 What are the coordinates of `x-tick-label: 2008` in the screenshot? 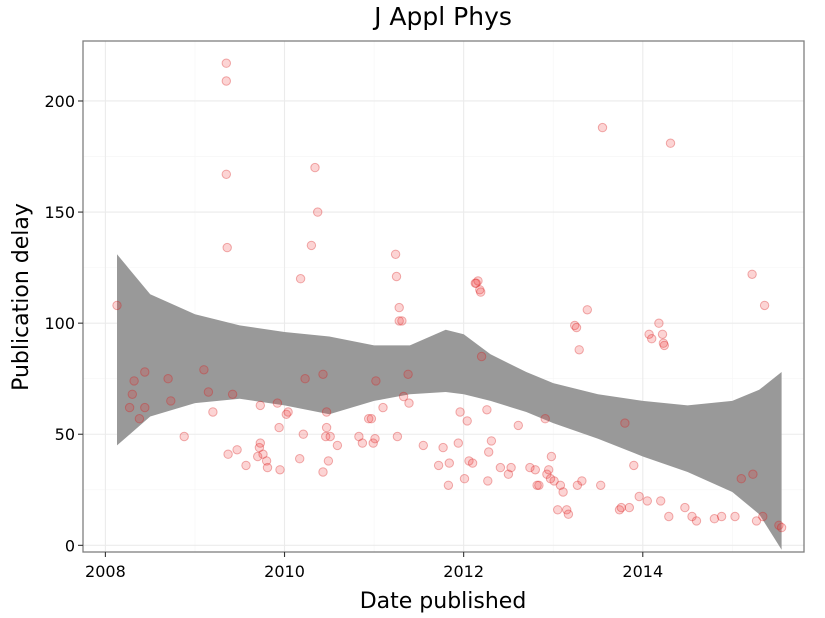 It's located at (105, 571).